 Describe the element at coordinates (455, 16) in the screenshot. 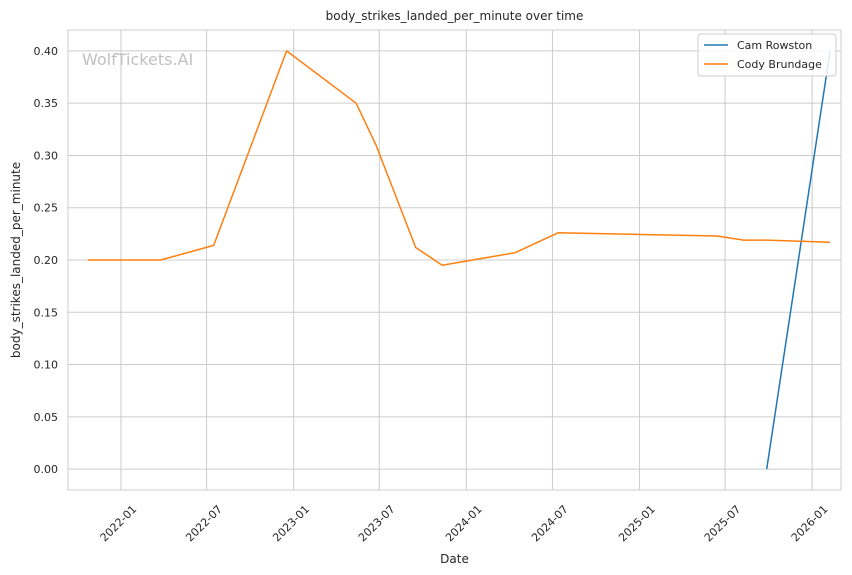

I see `chart-title: body_strikes_landed_per_minute over time` at that location.